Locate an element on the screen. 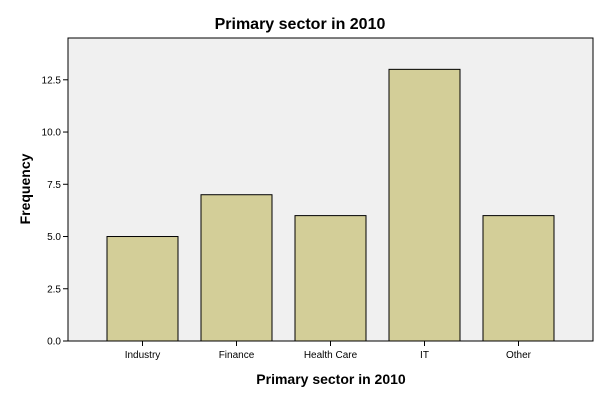  bar-it is located at coordinates (424, 205).